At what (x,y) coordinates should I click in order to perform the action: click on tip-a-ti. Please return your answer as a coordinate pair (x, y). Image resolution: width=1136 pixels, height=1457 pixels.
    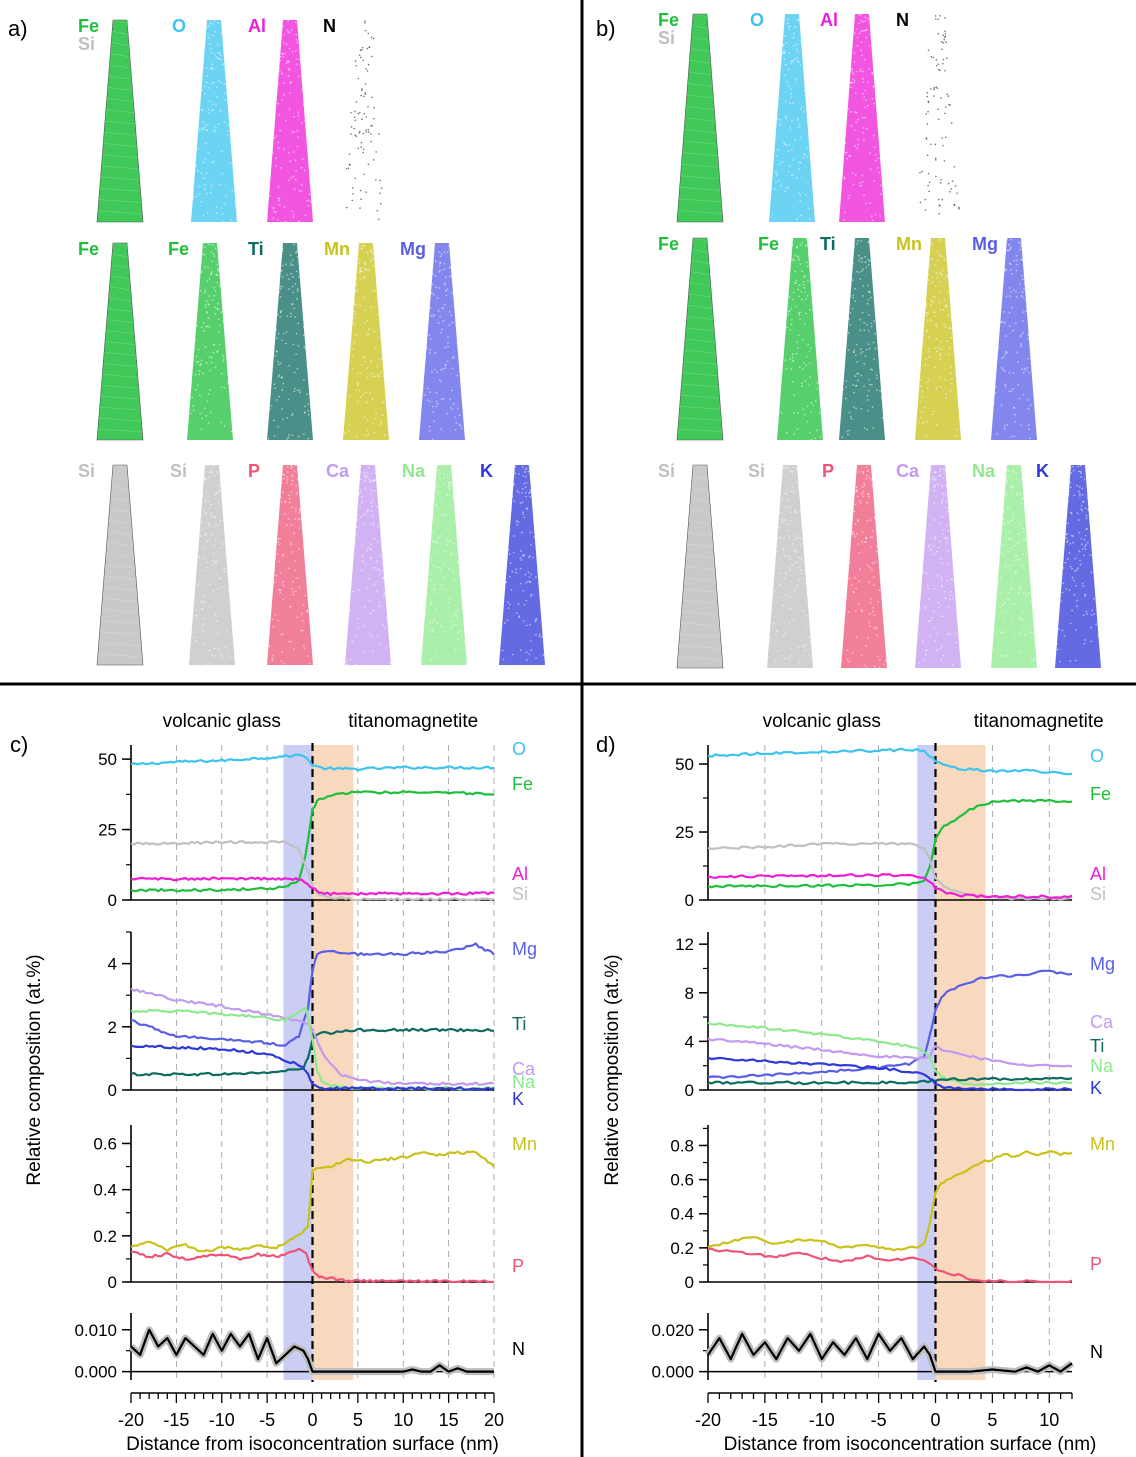
    Looking at the image, I should click on (290, 342).